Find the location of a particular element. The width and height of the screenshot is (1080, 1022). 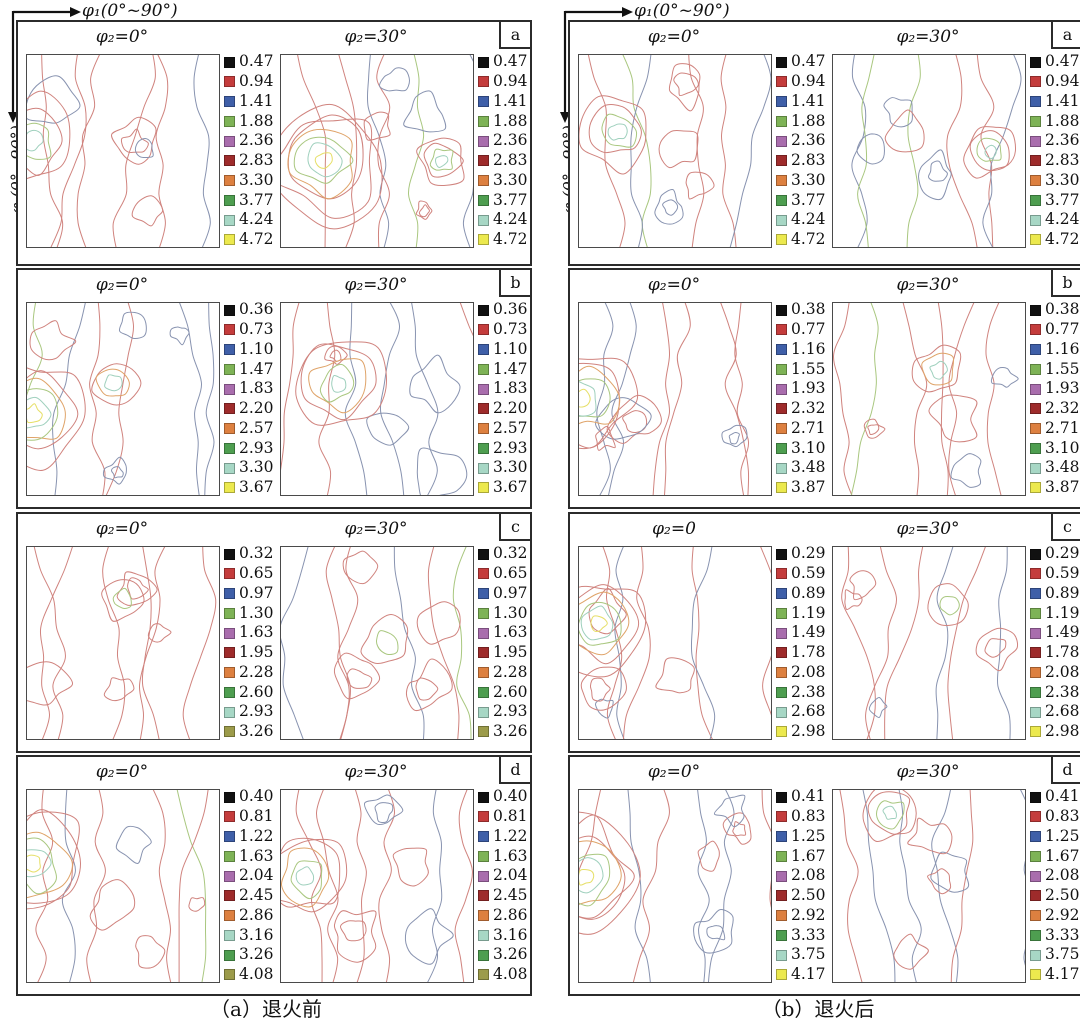

legend-value: 3.26 is located at coordinates (510, 731).